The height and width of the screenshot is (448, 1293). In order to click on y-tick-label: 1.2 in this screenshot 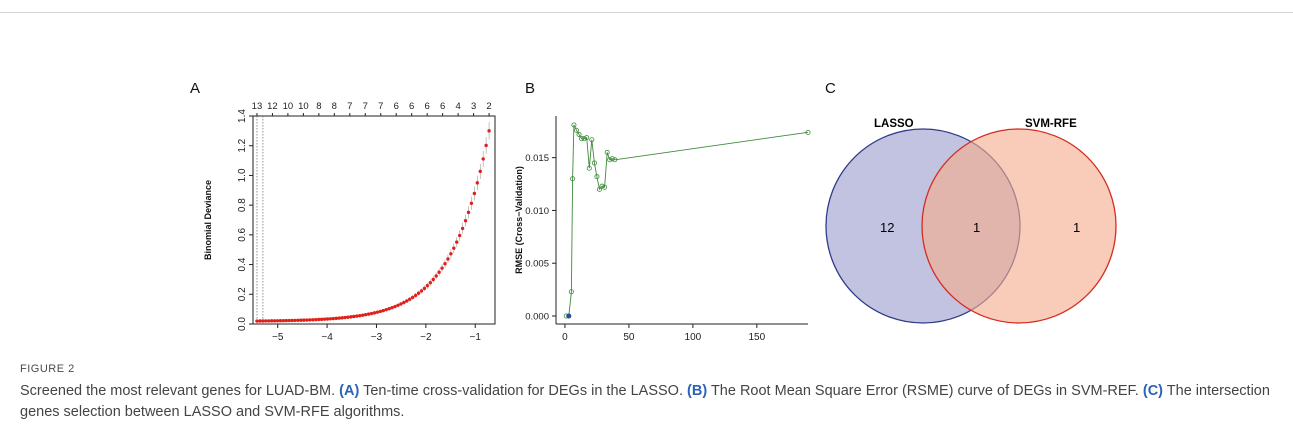, I will do `click(242, 145)`.